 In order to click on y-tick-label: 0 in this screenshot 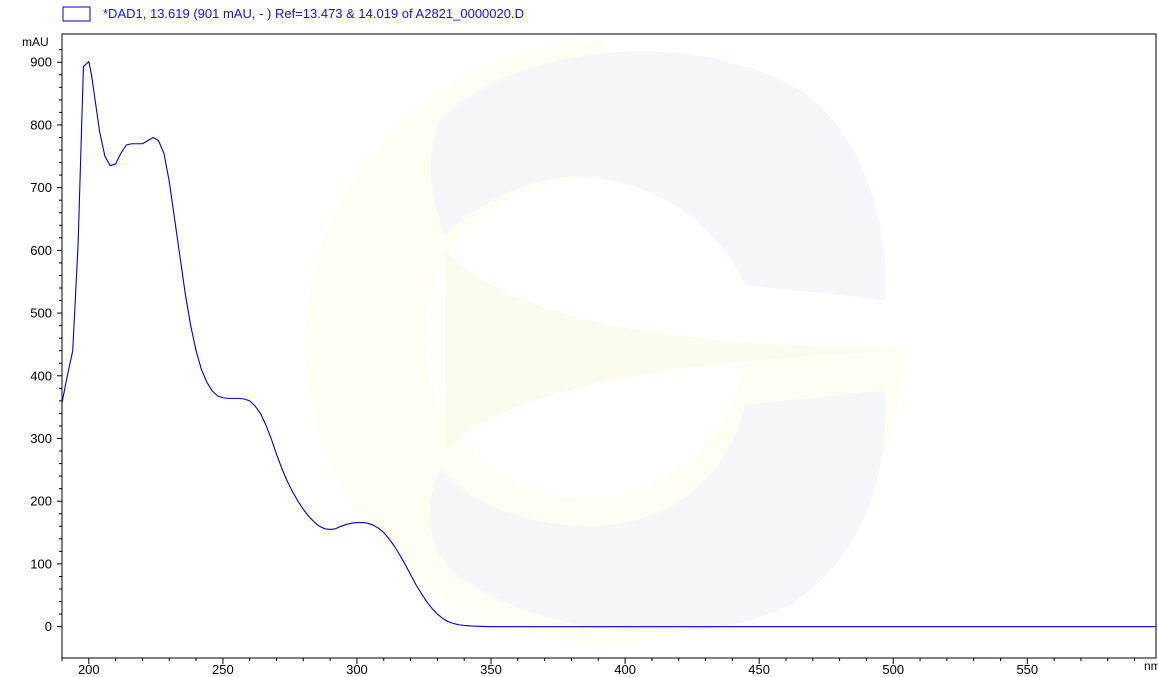, I will do `click(48, 626)`.